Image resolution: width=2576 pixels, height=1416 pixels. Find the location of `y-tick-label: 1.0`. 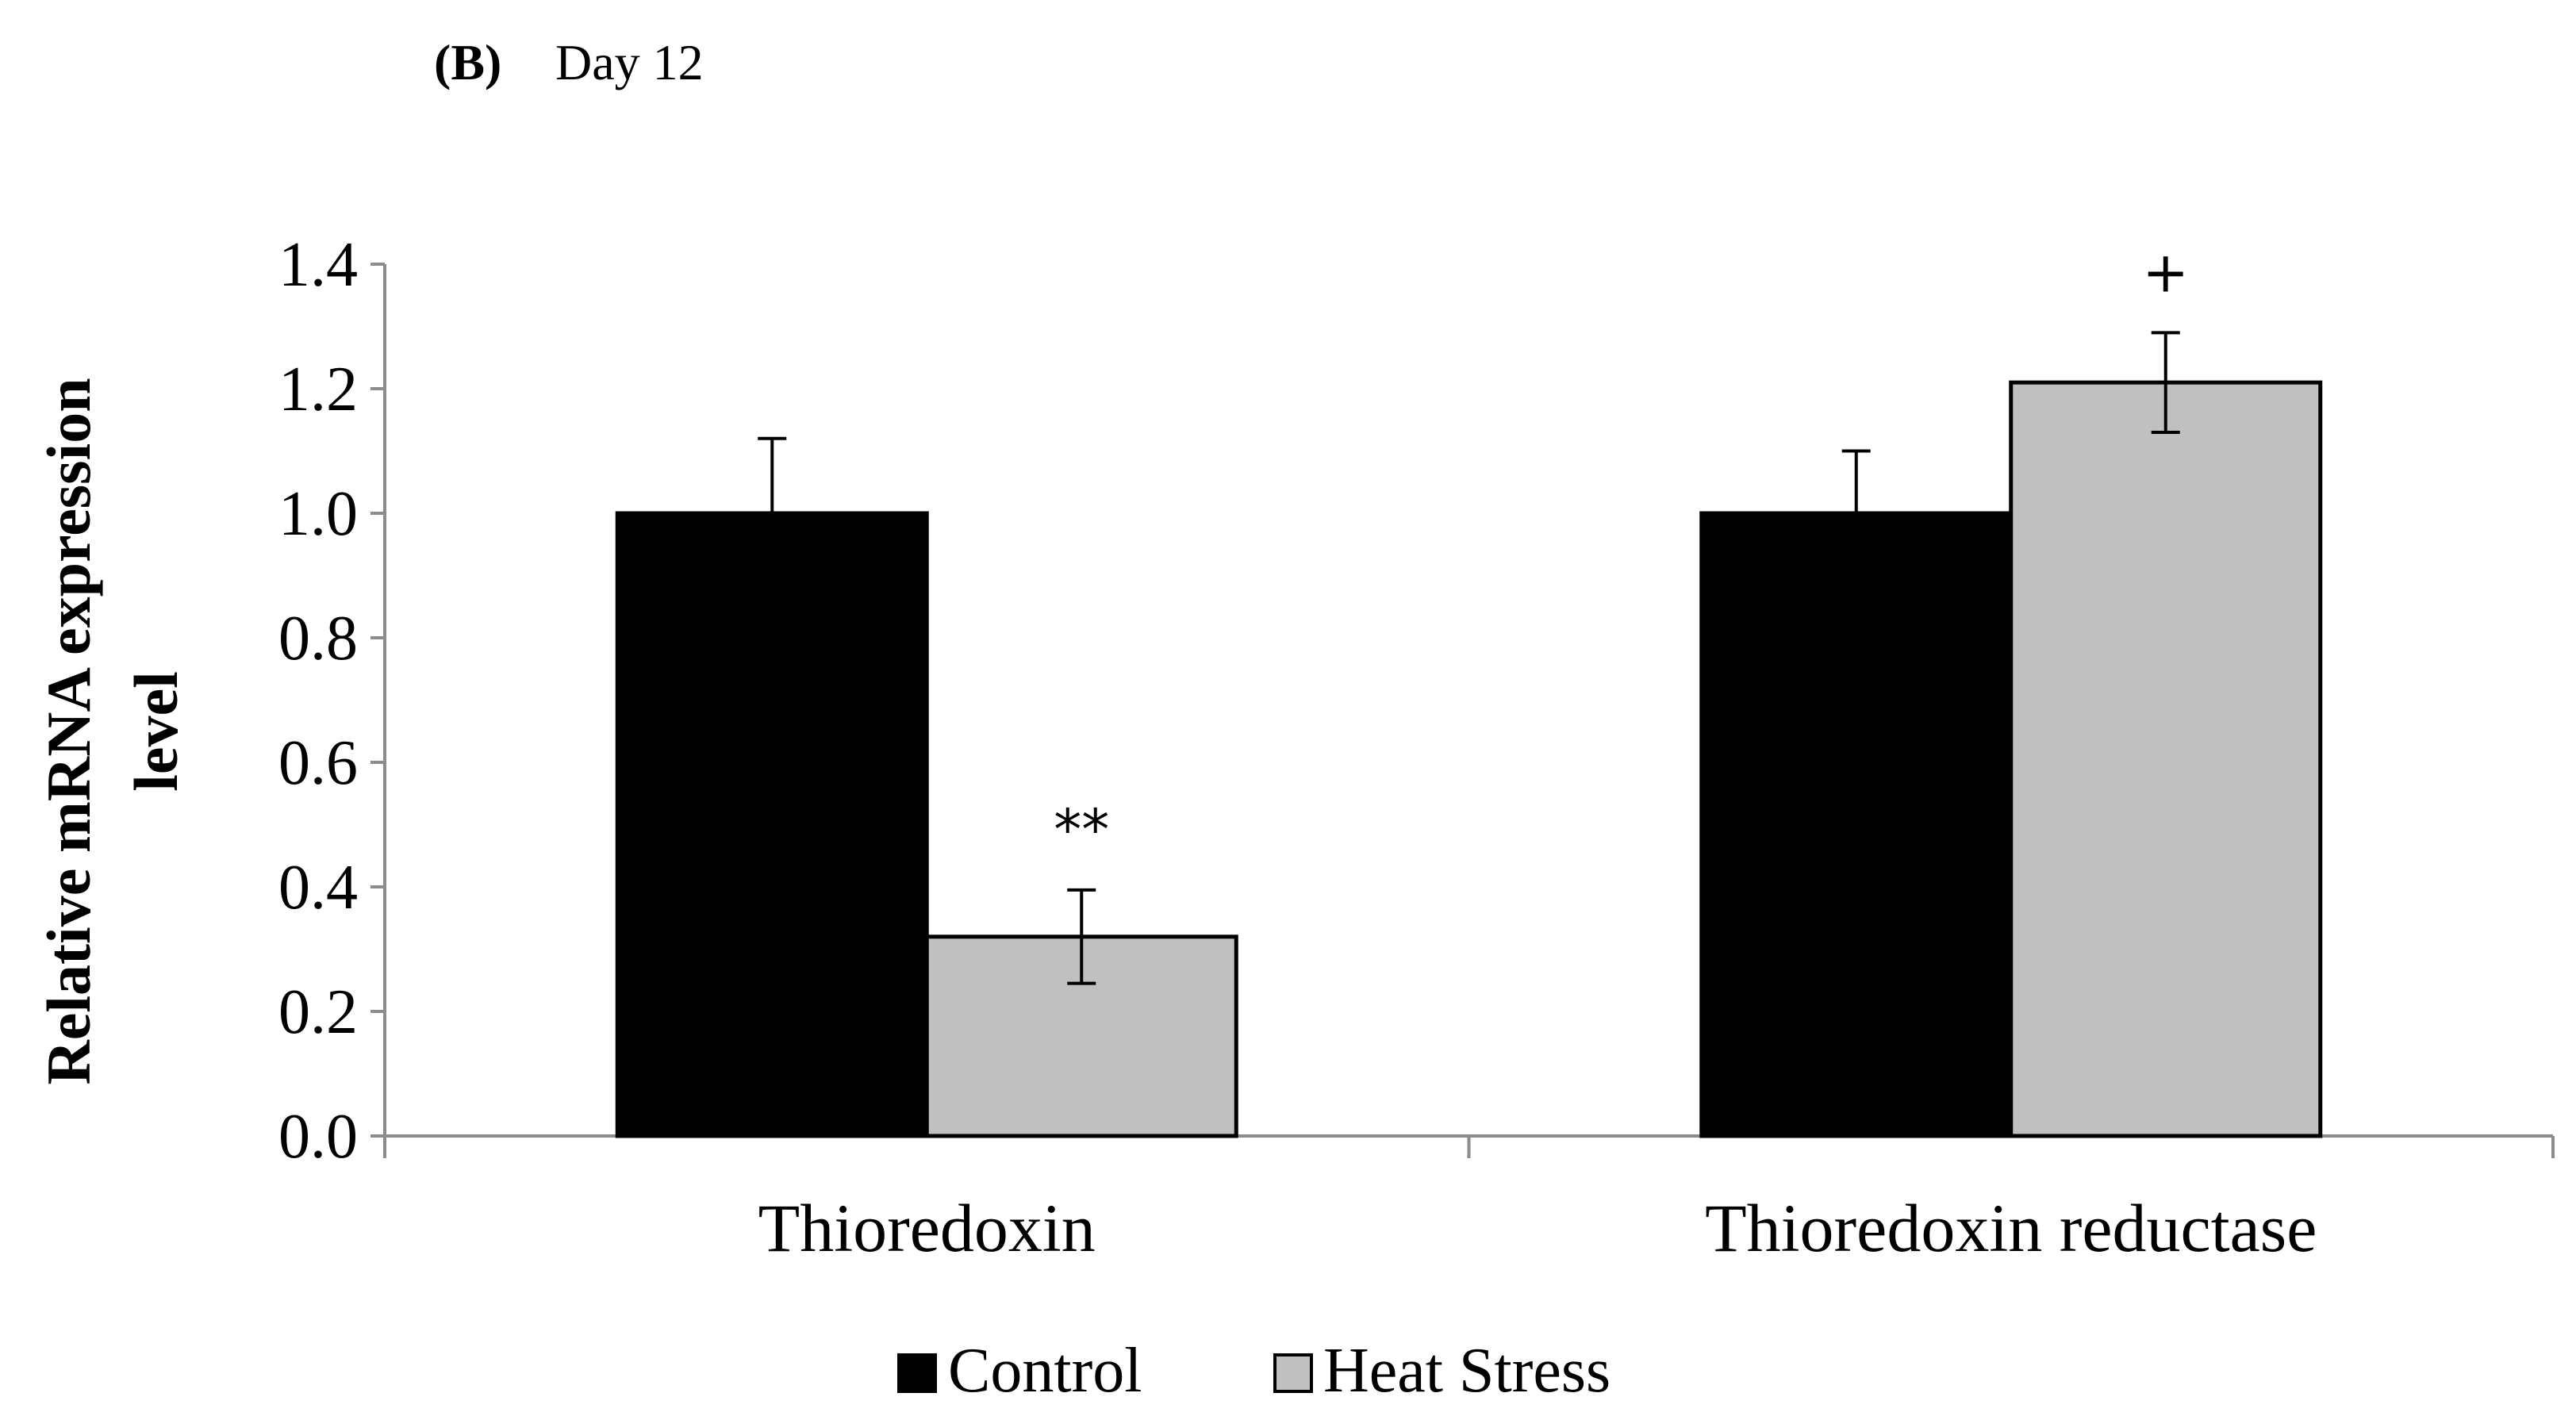

y-tick-label: 1.0 is located at coordinates (318, 514).